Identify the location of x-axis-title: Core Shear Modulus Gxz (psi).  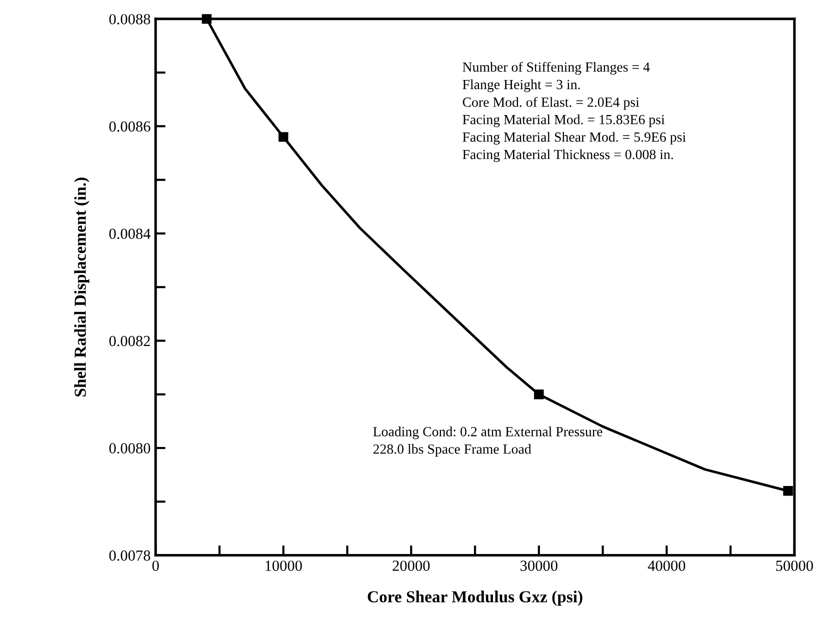
(475, 598).